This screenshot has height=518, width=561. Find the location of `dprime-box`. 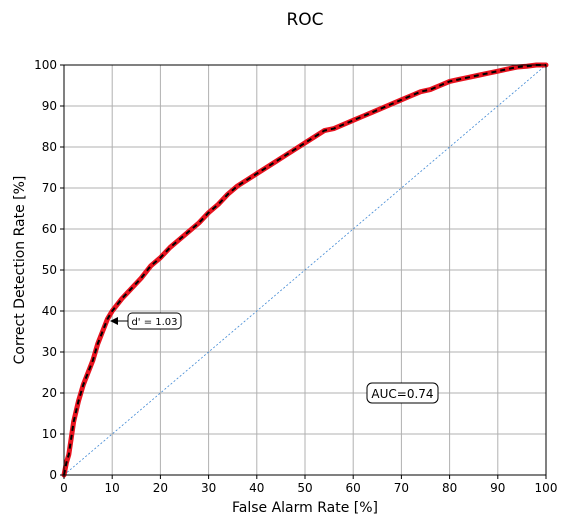

dprime-box is located at coordinates (154, 321).